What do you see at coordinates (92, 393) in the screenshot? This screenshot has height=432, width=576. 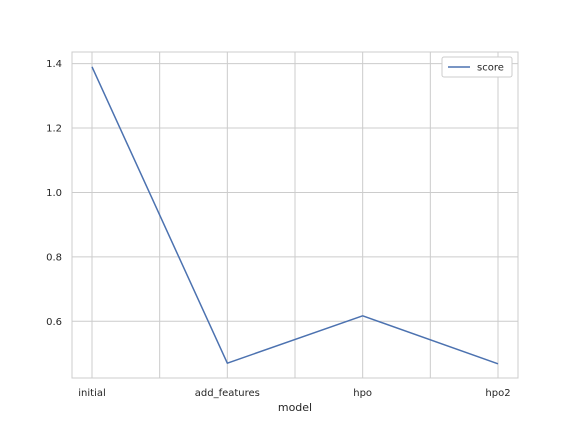 I see `x-tick-label: initial` at bounding box center [92, 393].